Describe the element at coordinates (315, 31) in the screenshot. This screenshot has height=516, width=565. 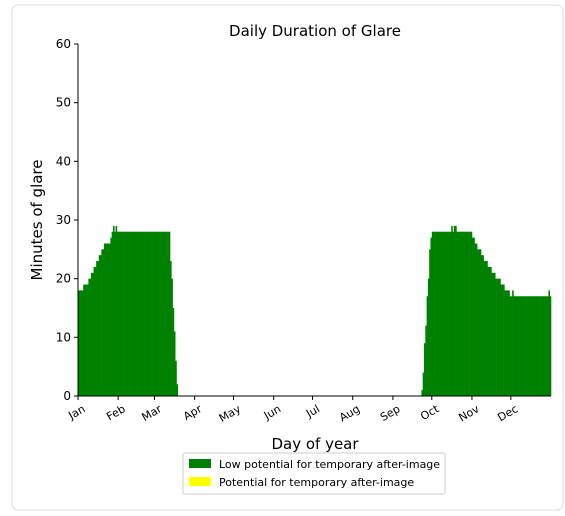
I see `chart-title: Daily Duration of Glare` at that location.